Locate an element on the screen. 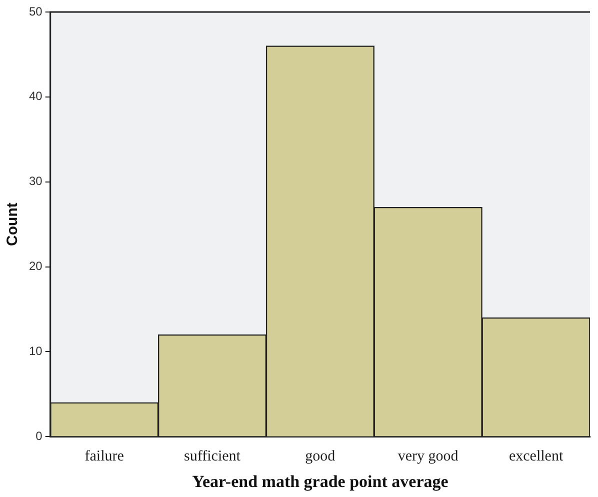 The width and height of the screenshot is (598, 497). x-tick-label: excellent is located at coordinates (536, 456).